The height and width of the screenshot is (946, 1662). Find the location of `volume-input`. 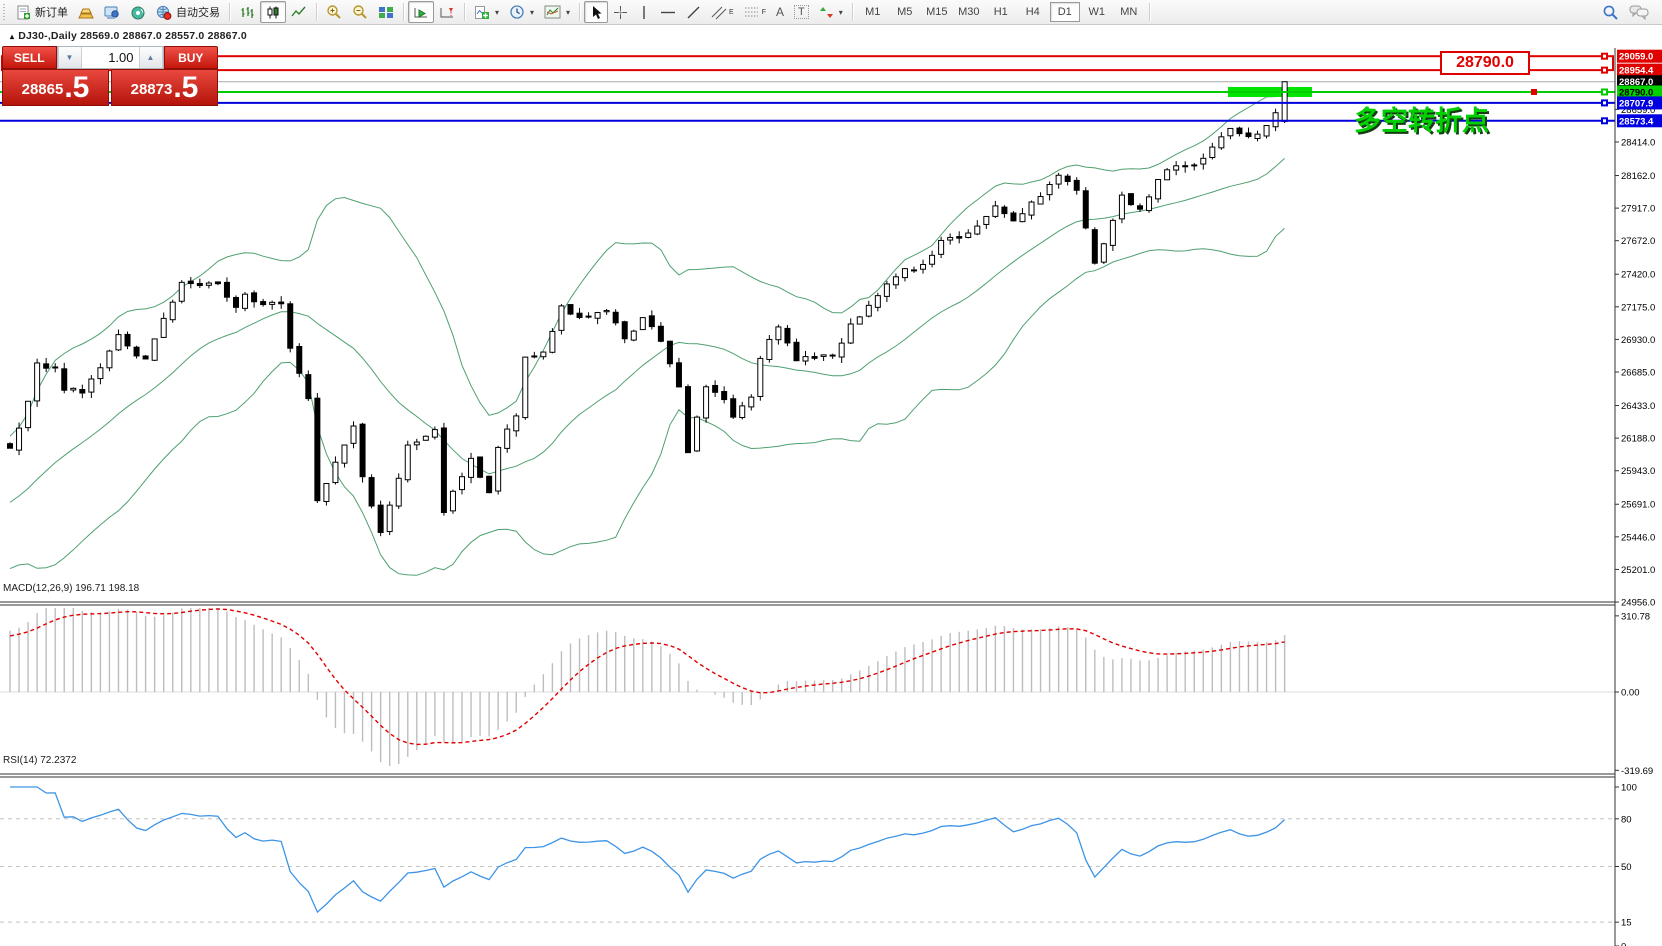

volume-input is located at coordinates (110, 57).